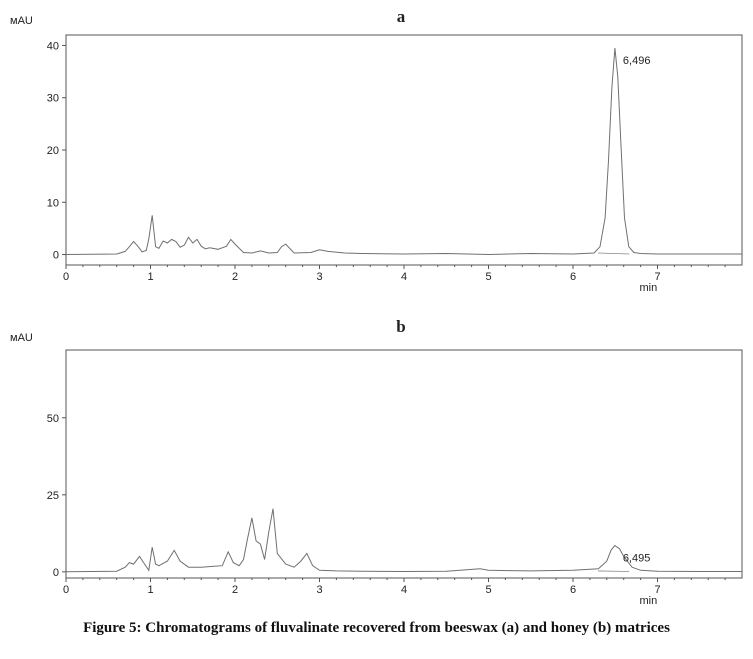 The width and height of the screenshot is (753, 659). What do you see at coordinates (637, 61) in the screenshot?
I see `panel-a-peak-label: 6,496` at bounding box center [637, 61].